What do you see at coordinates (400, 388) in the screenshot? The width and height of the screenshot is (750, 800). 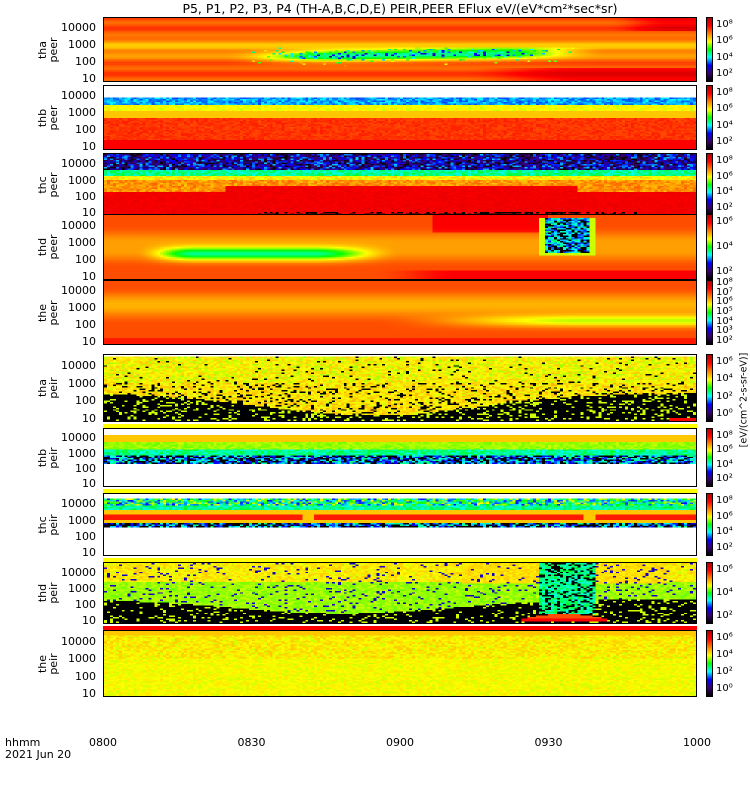 I see `spectrogram-tha-peir` at bounding box center [400, 388].